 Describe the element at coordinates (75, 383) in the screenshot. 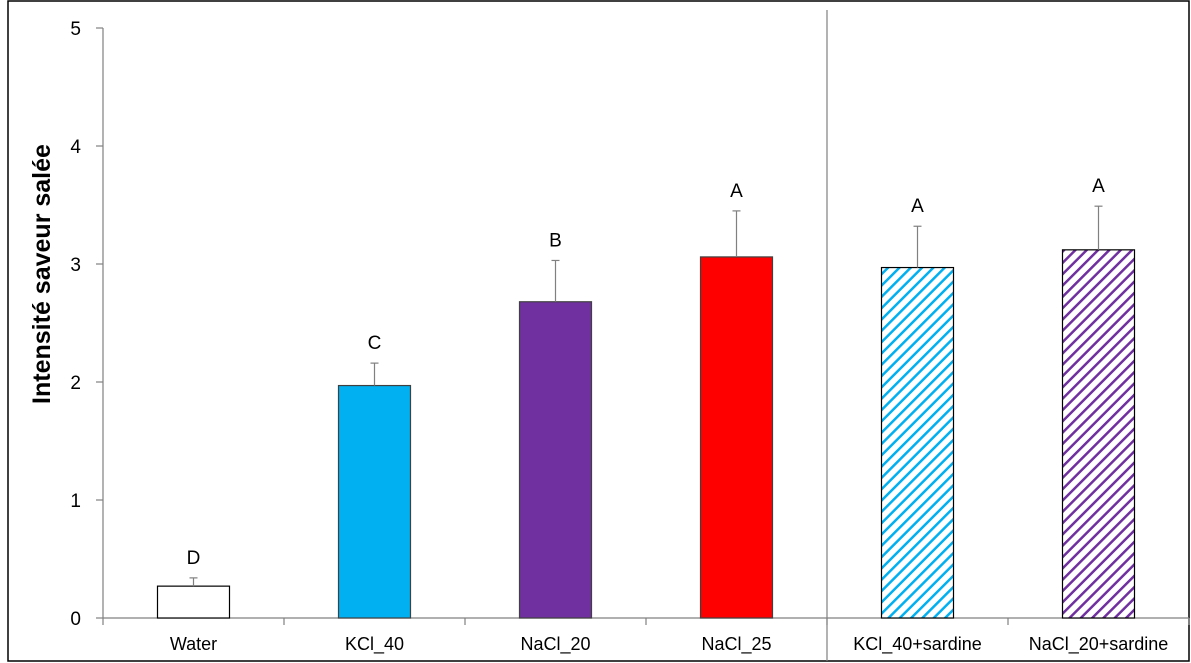

I see `y-tick-label: 2` at that location.